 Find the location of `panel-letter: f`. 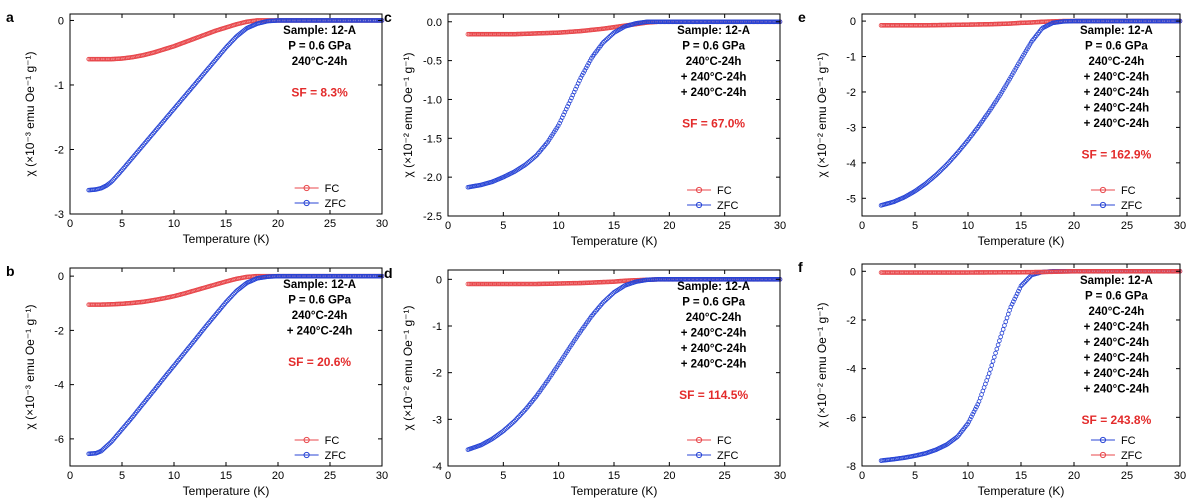

panel-letter: f is located at coordinates (800, 267).